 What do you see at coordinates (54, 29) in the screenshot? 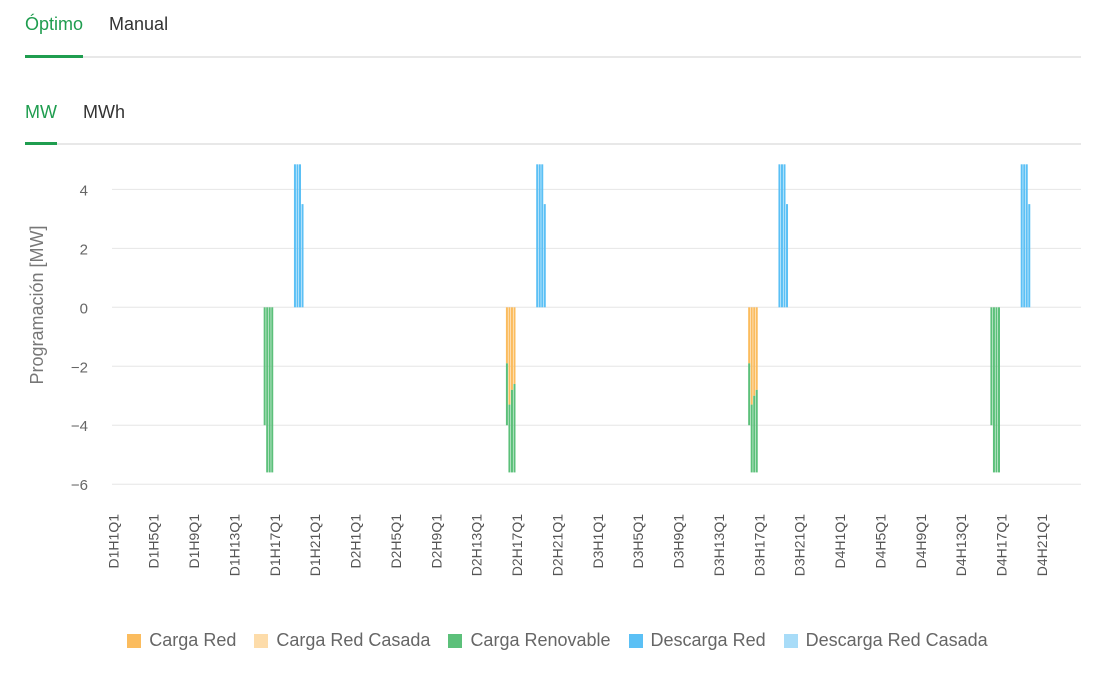
I see `tab-optimo: Óptimo` at bounding box center [54, 29].